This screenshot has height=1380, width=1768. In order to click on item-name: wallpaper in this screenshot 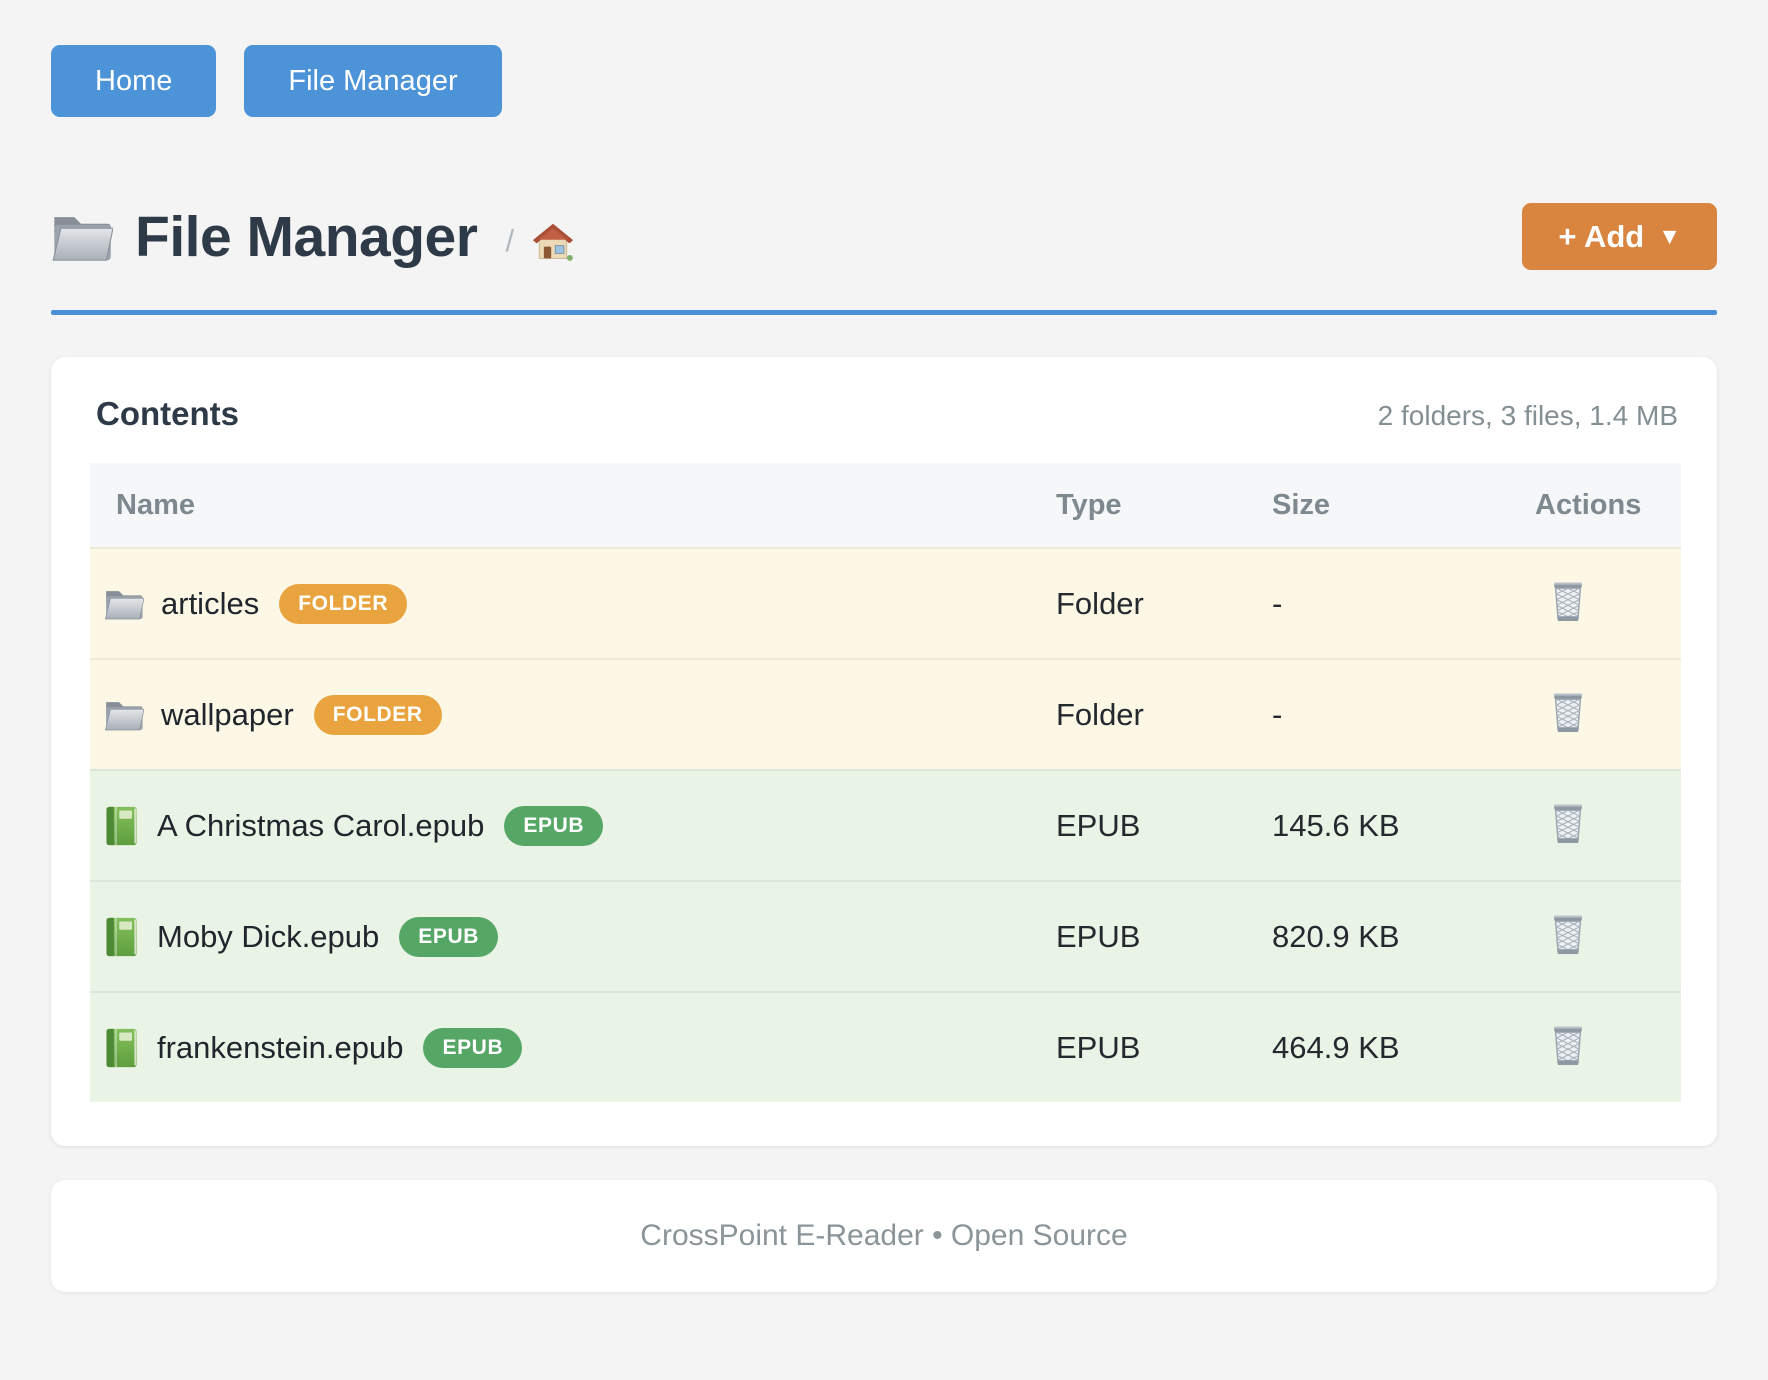, I will do `click(227, 714)`.